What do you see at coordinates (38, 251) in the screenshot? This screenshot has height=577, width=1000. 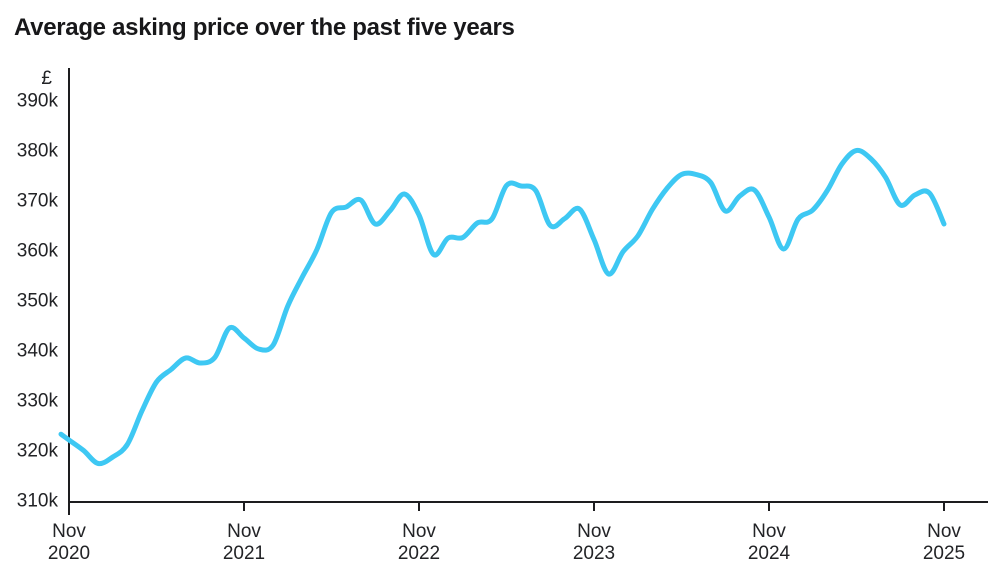 I see `y-tick-label: 360k` at bounding box center [38, 251].